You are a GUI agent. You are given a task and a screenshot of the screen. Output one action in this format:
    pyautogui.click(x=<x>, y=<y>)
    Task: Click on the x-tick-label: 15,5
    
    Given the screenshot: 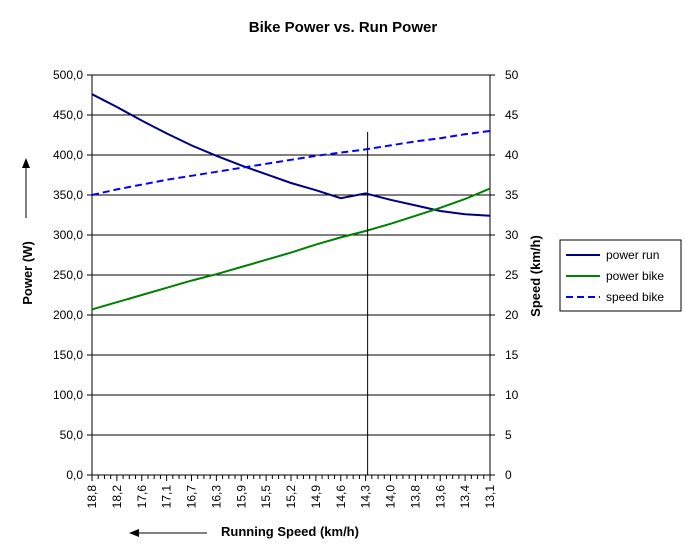 What is the action you would take?
    pyautogui.click(x=266, y=497)
    